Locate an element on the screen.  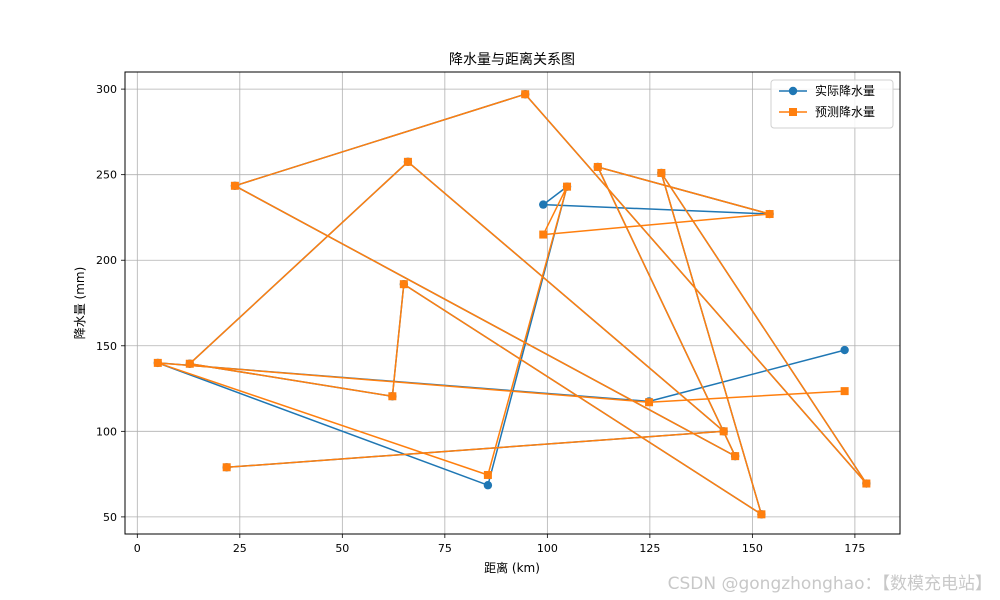
x-axis-label: 距离 (km) is located at coordinates (512, 567).